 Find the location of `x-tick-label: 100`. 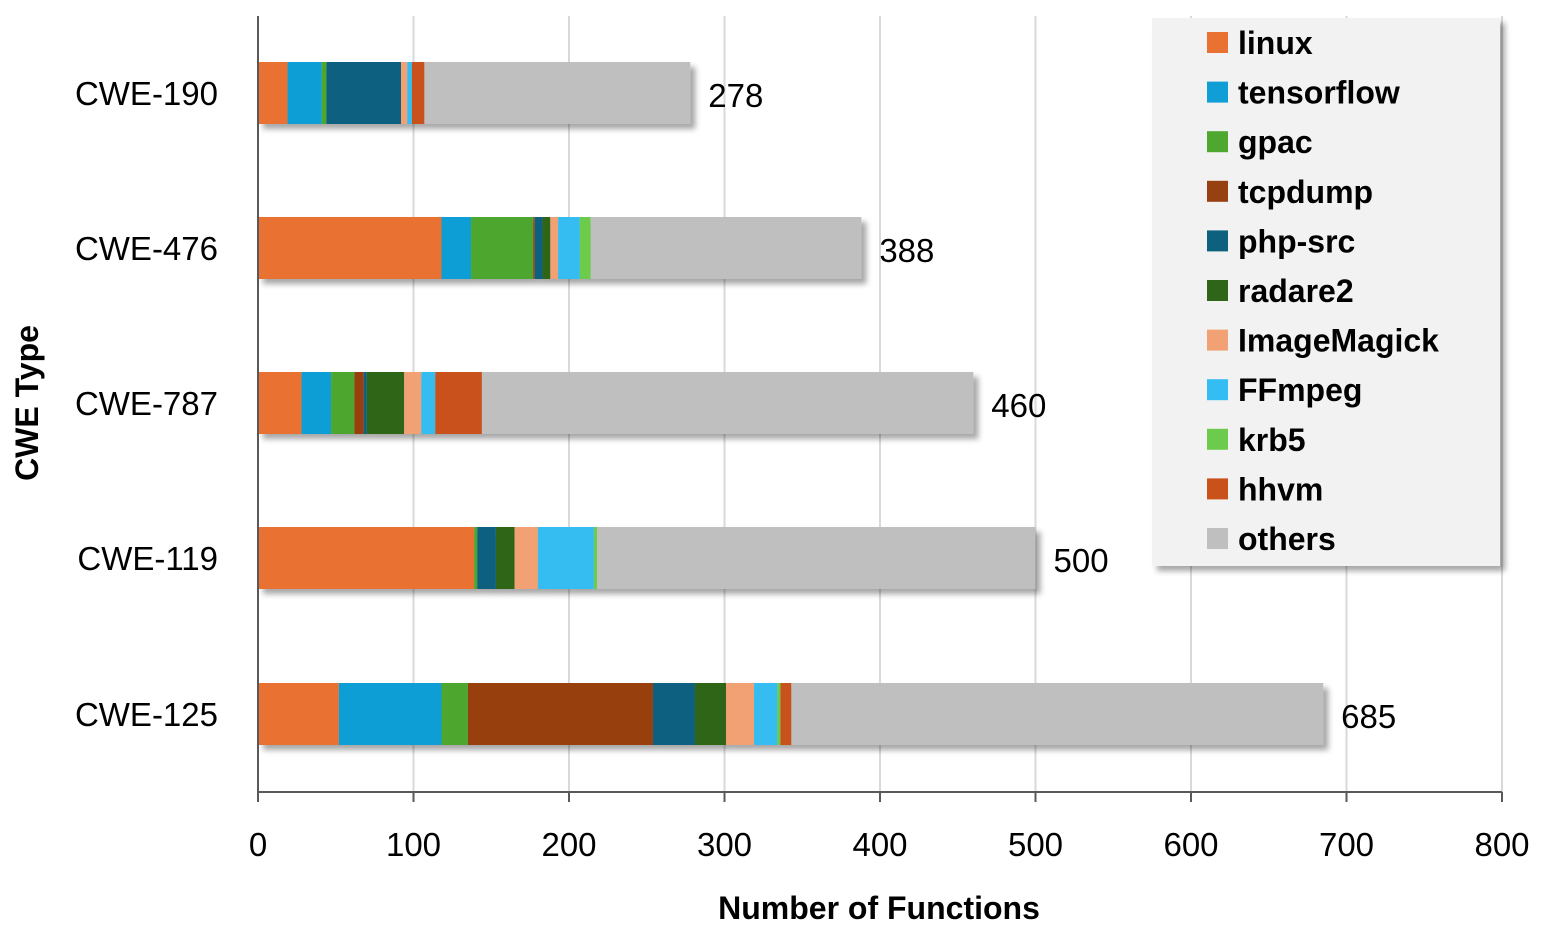

x-tick-label: 100 is located at coordinates (413, 844).